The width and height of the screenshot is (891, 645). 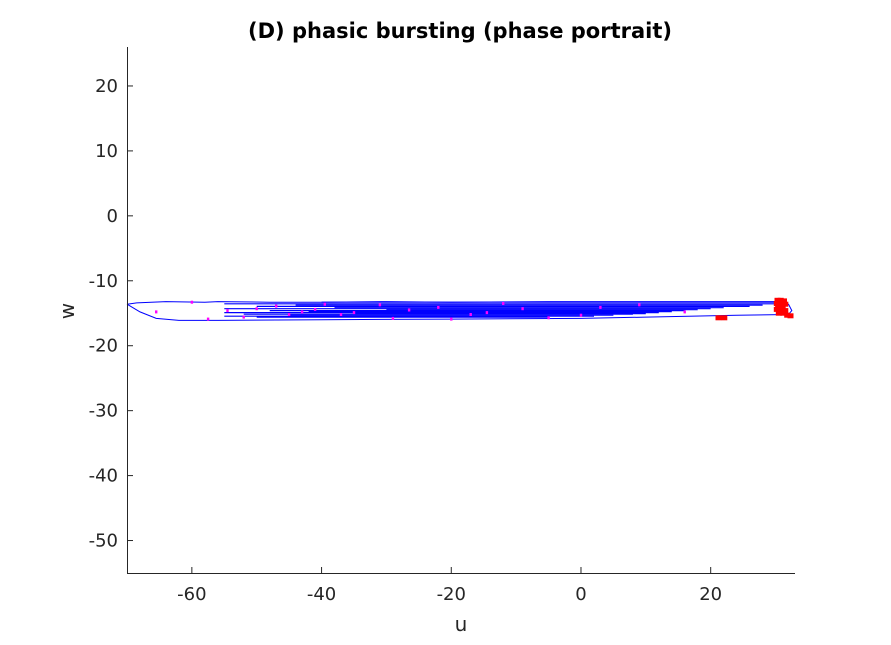 I want to click on plot-area, so click(x=460, y=309).